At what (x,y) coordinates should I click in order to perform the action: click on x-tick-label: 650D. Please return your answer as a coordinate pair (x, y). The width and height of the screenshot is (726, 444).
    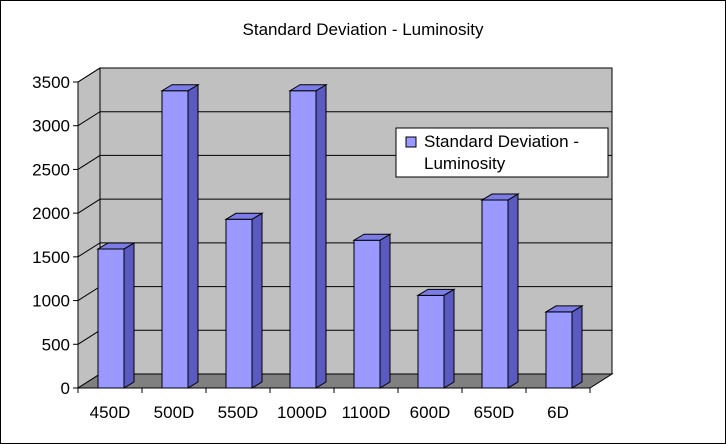
    Looking at the image, I should click on (494, 412).